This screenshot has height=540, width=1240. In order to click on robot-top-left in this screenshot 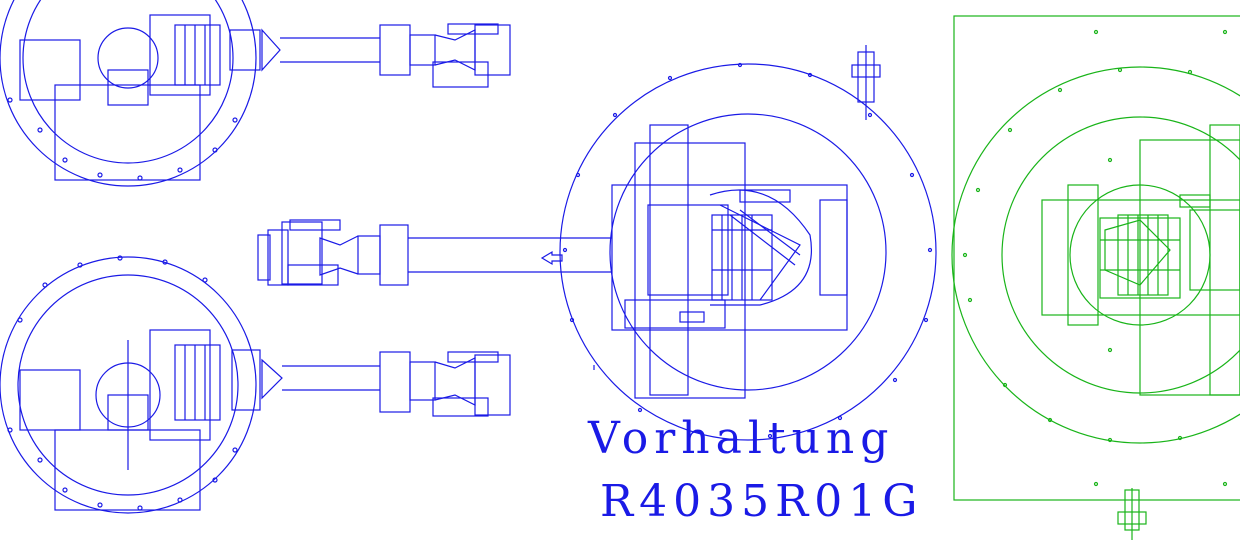, I will do `click(255, 93)`.